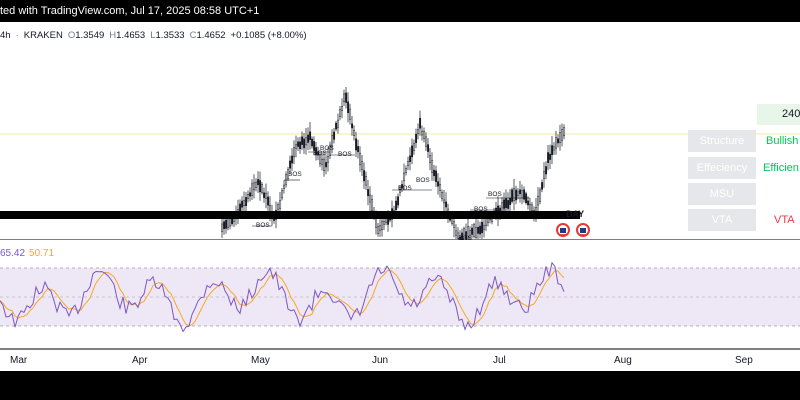 The width and height of the screenshot is (800, 400). Describe the element at coordinates (400, 360) in the screenshot. I see `time-axis: Mar Apr May Jun Jul Aug Sep` at that location.